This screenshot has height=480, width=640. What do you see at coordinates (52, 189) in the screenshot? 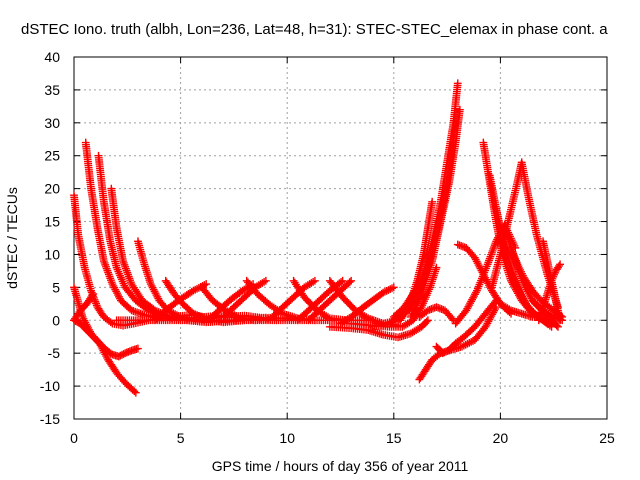
I see `y-tick-label: 20` at bounding box center [52, 189].